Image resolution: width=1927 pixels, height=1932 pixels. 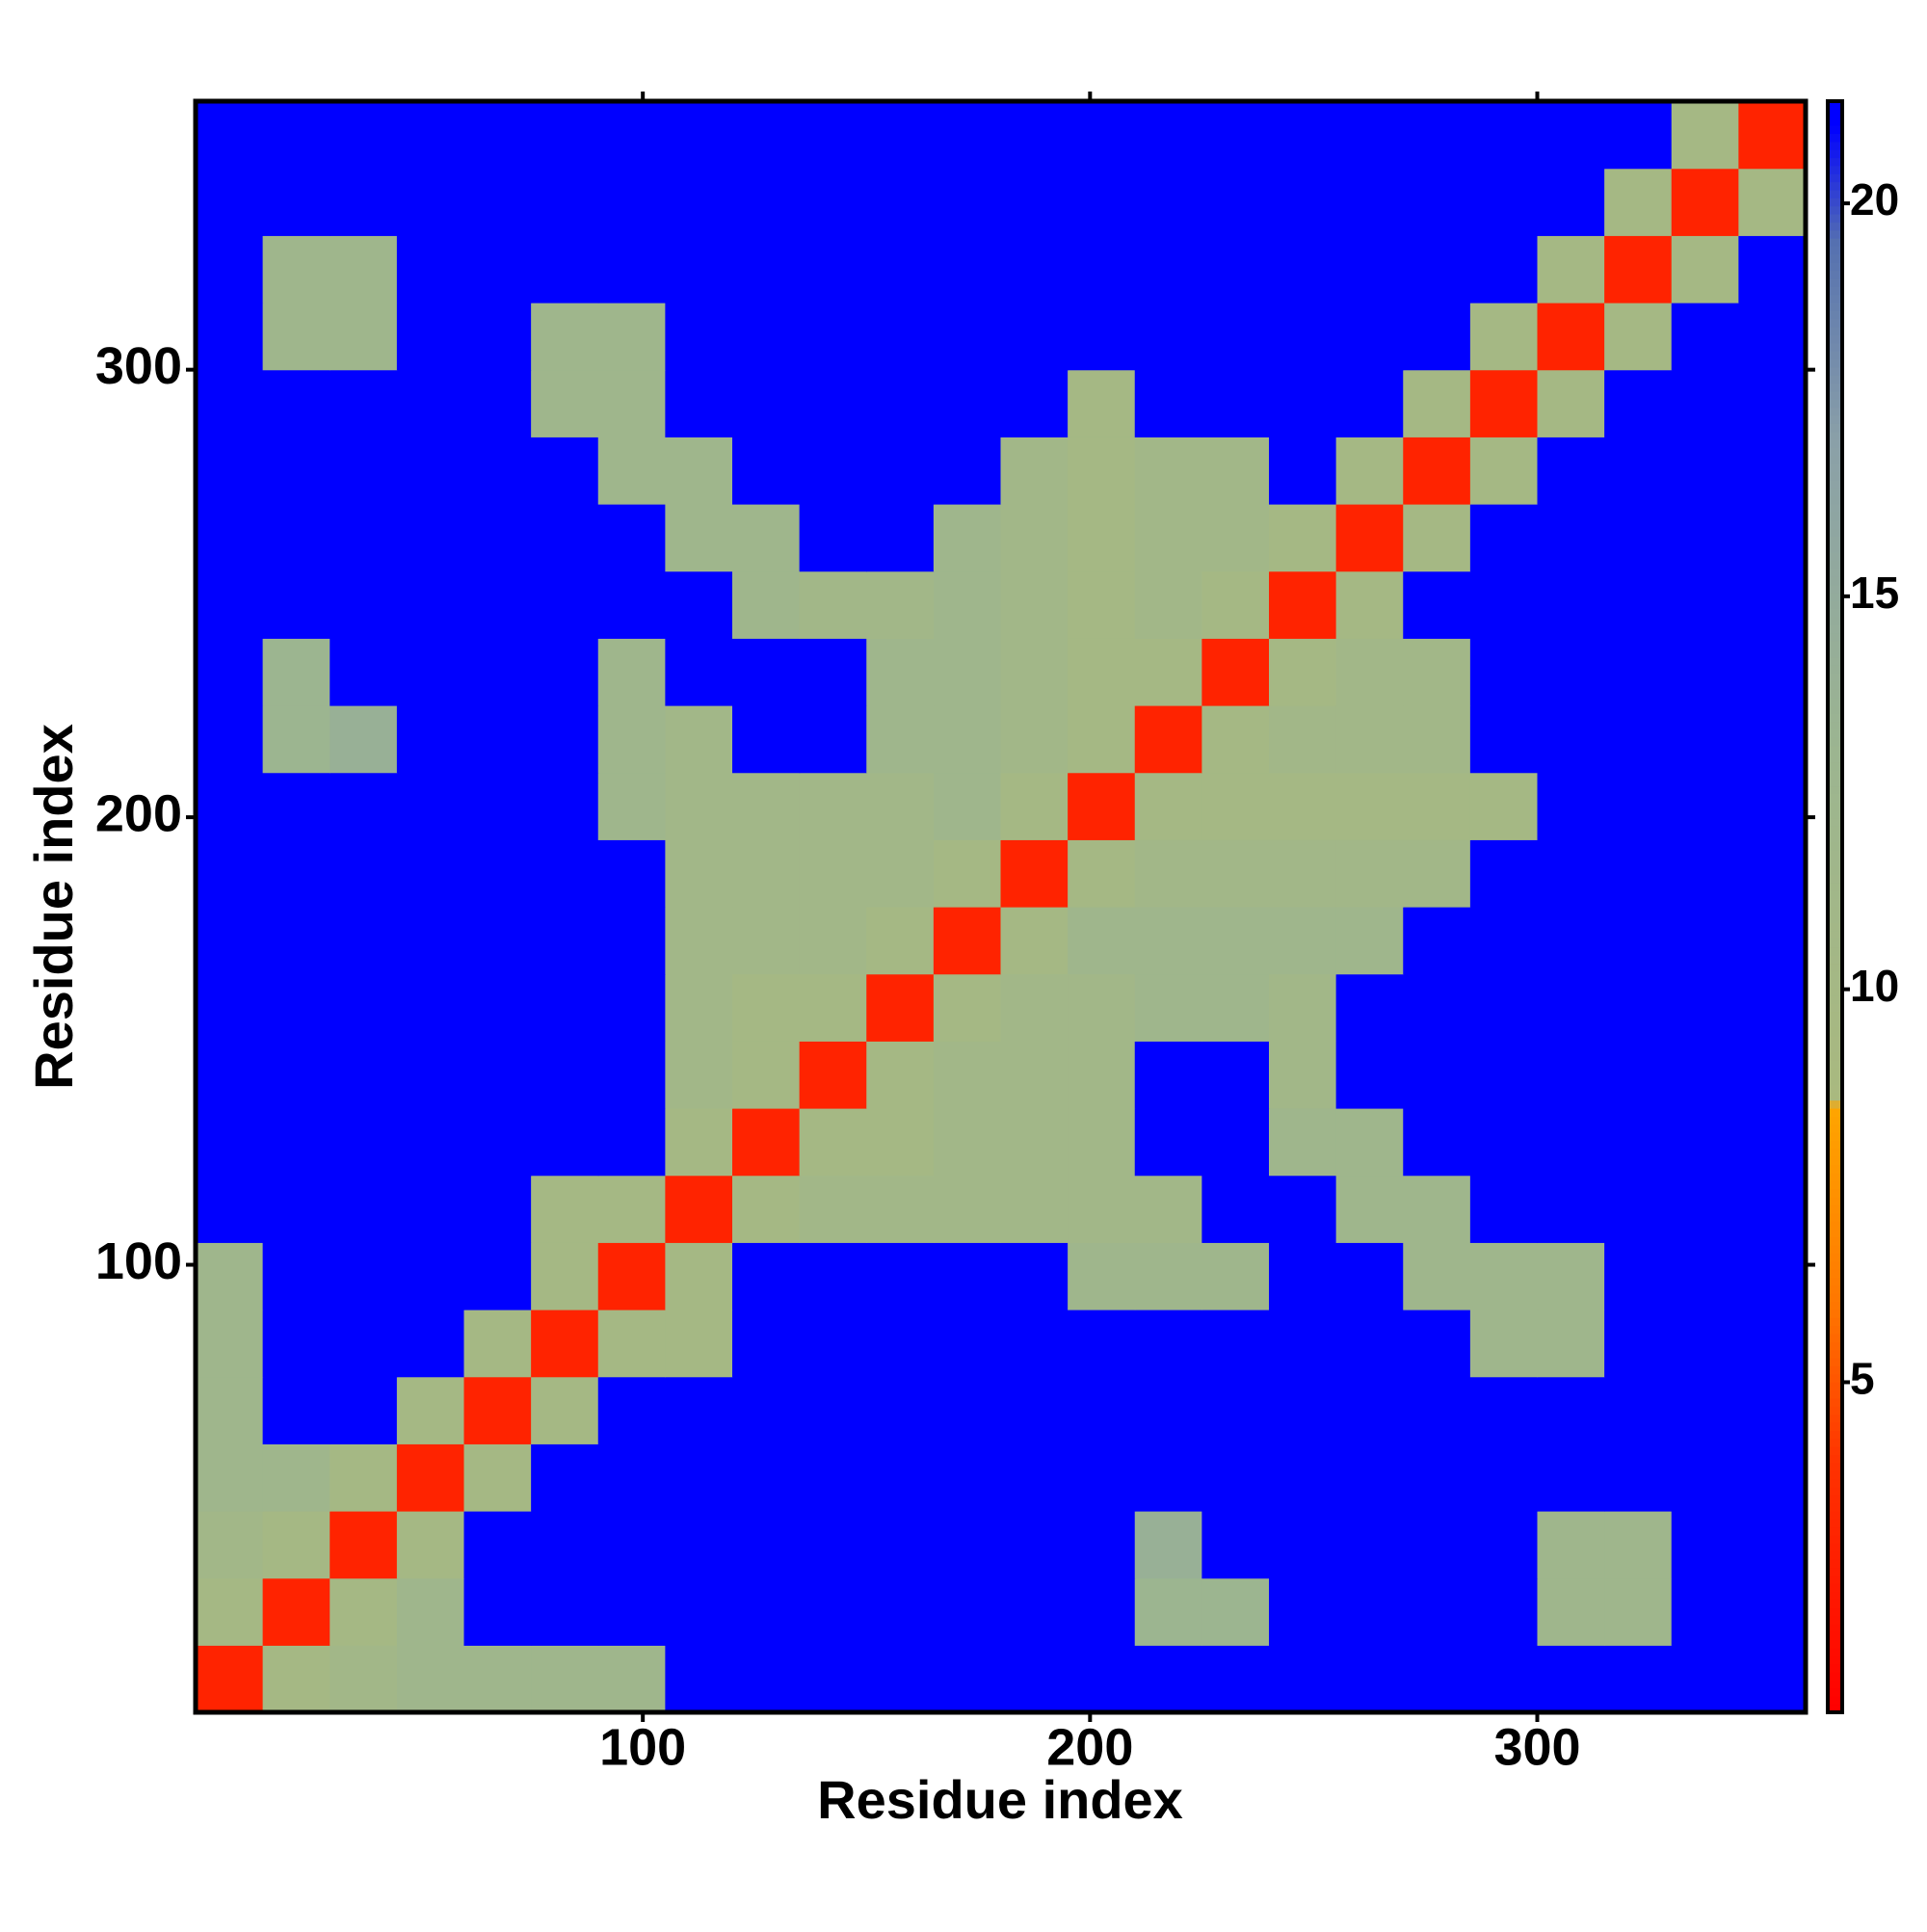 I want to click on x-tick-label: 100, so click(x=643, y=1747).